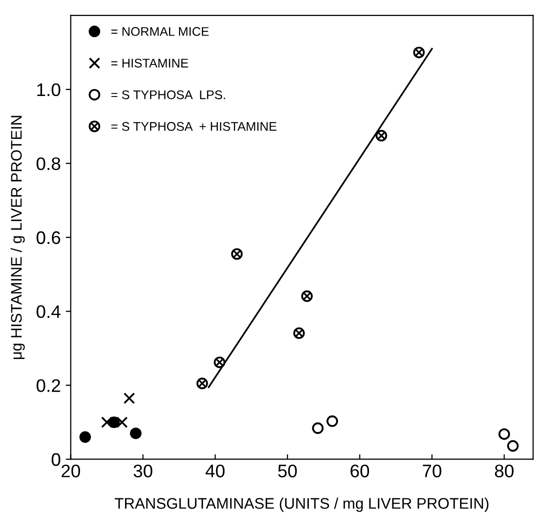 Image resolution: width=544 pixels, height=516 pixels. I want to click on x-axis-title: TRANSGLUTAMINASE (UNITS / mg LIVER PROTEIN), so click(301, 505).